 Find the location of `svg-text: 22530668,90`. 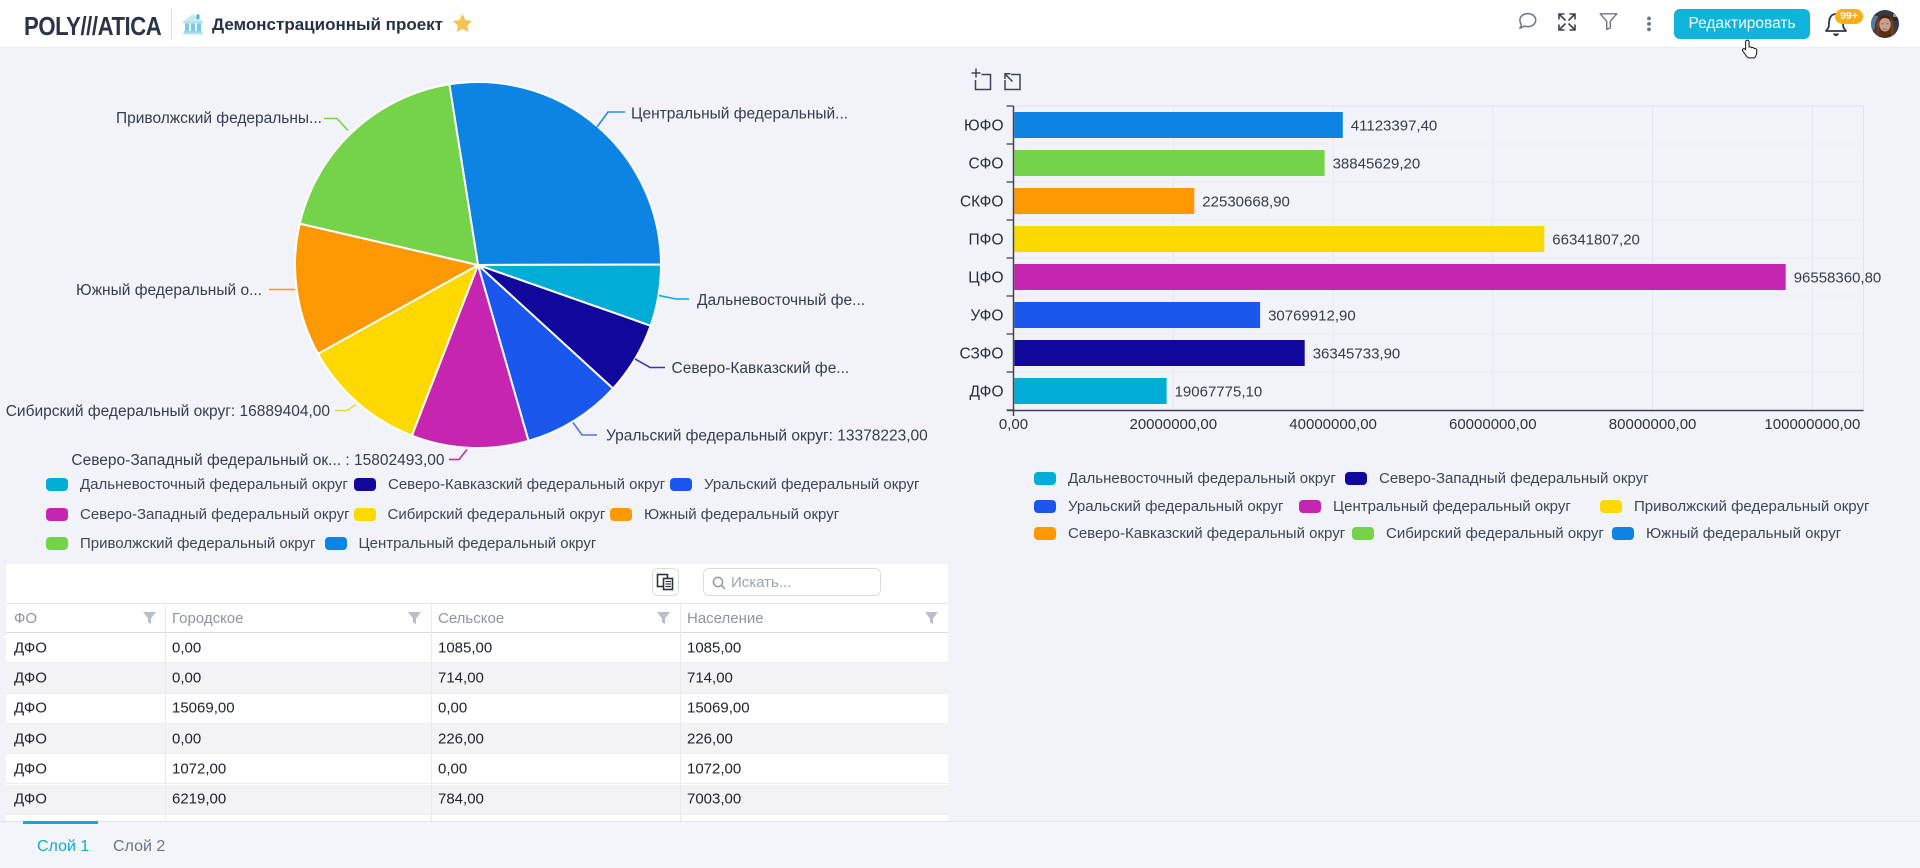

svg-text: 22530668,90 is located at coordinates (1246, 202).